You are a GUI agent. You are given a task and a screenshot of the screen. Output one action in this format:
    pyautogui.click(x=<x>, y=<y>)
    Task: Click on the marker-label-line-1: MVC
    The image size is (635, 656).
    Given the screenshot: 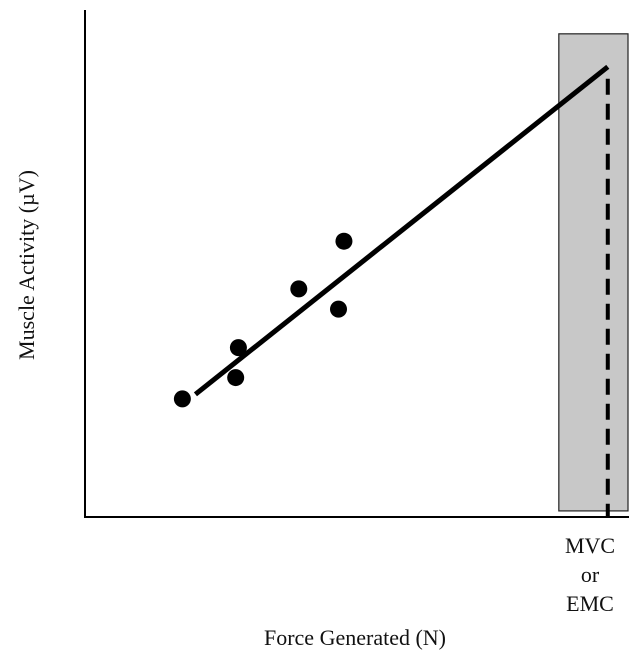 What is the action you would take?
    pyautogui.click(x=590, y=545)
    